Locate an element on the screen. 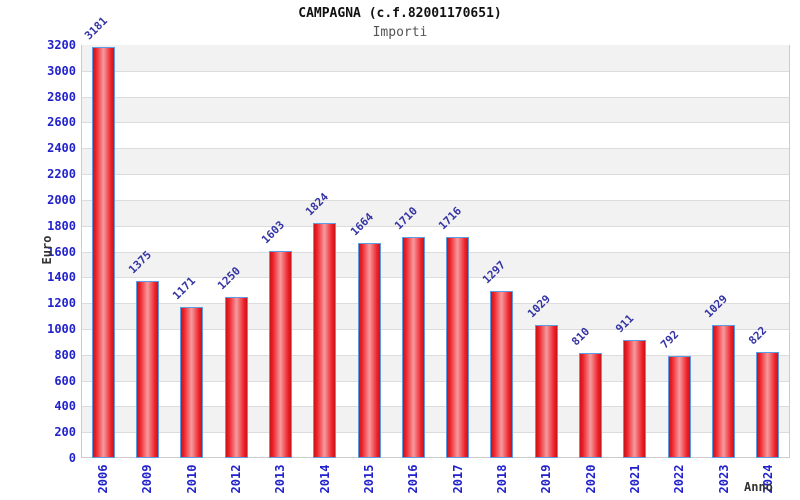  y-tick-label: 1000 is located at coordinates (61, 328).